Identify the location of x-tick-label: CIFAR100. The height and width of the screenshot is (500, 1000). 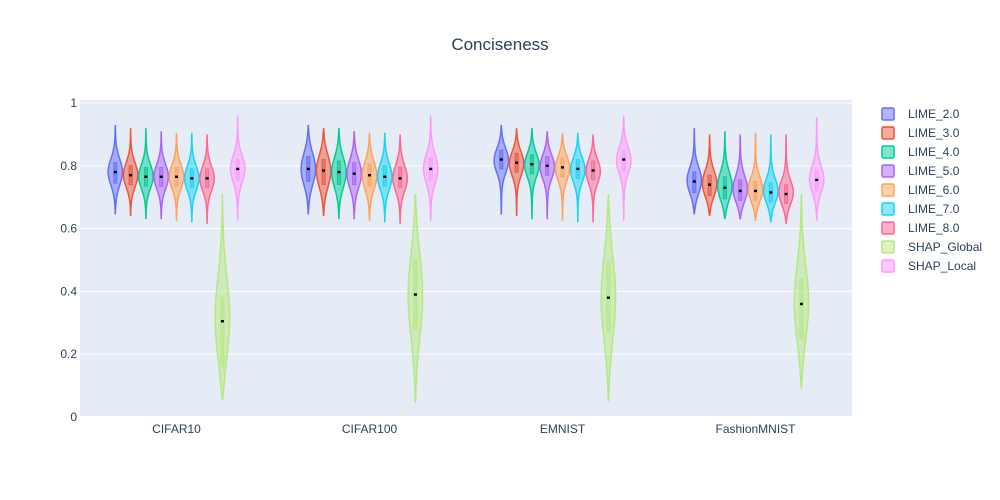
(370, 429).